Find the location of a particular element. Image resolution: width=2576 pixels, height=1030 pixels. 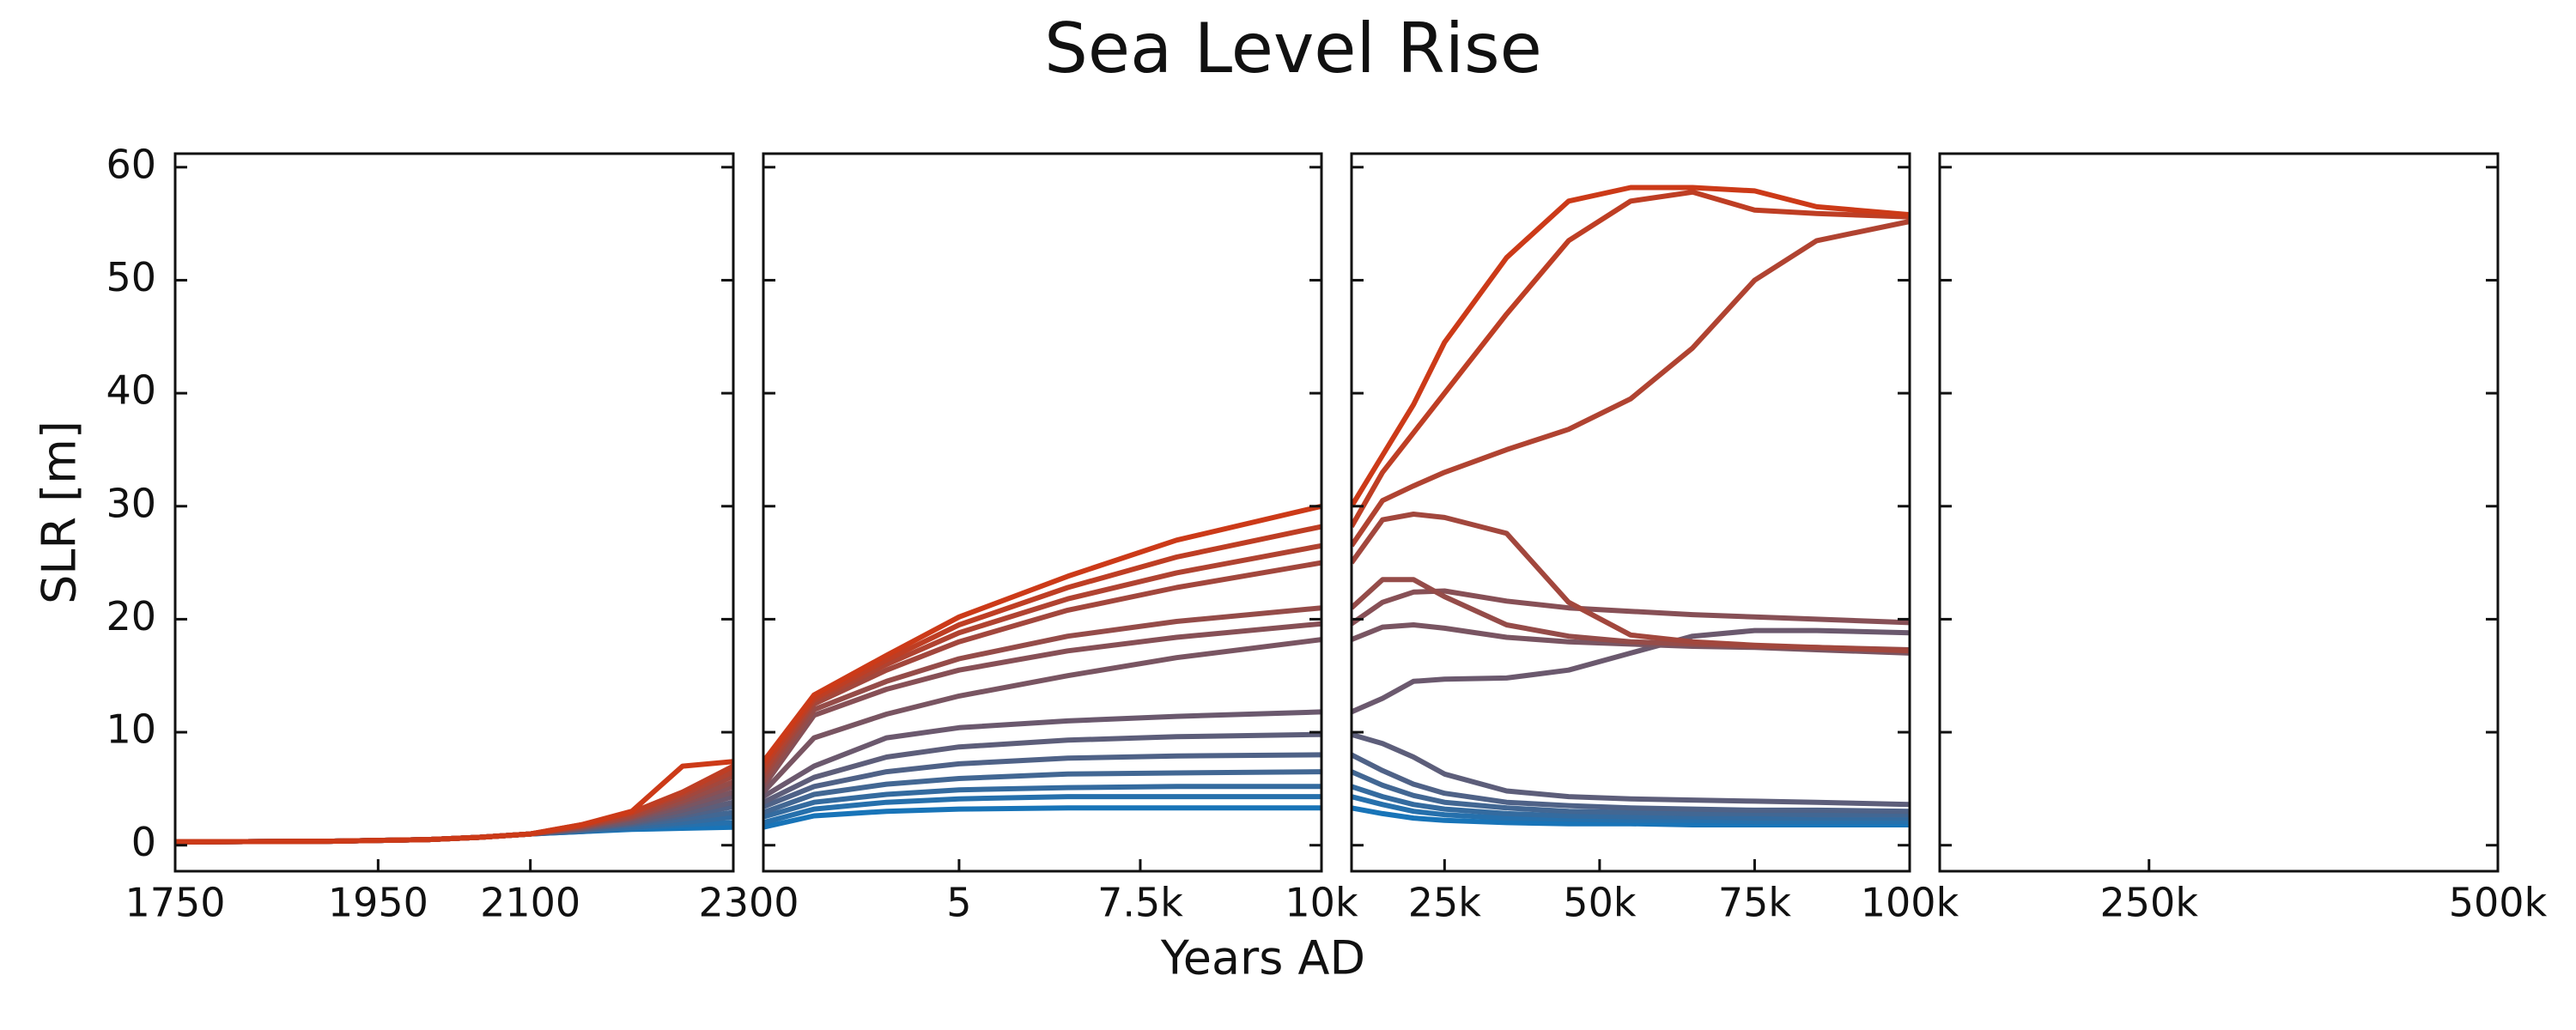

x-tick-label: 25k is located at coordinates (1445, 903).